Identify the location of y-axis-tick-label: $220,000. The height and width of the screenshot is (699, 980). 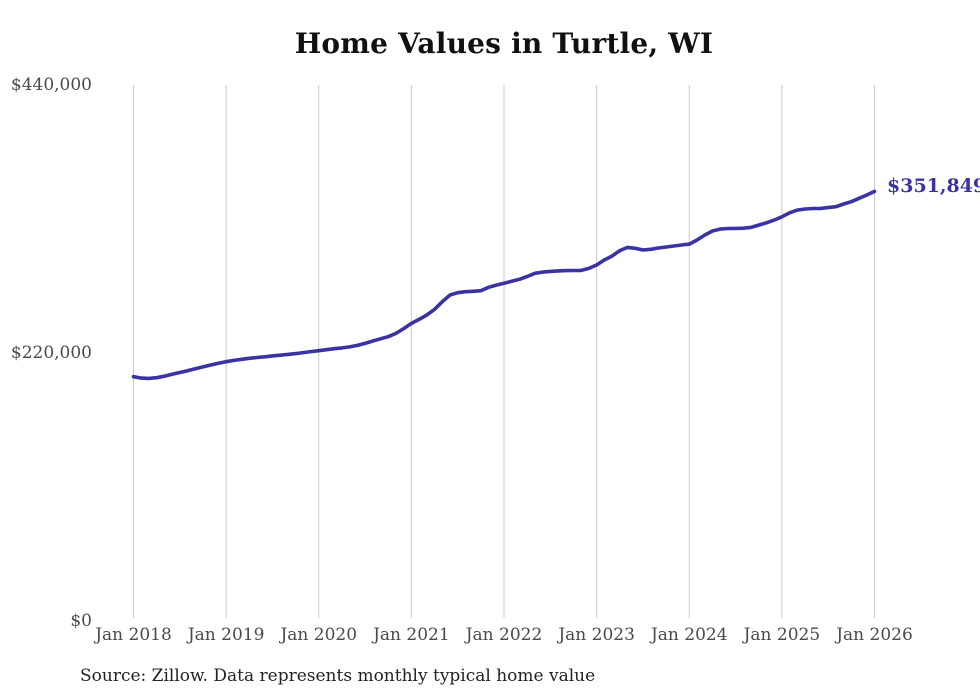
(51, 353).